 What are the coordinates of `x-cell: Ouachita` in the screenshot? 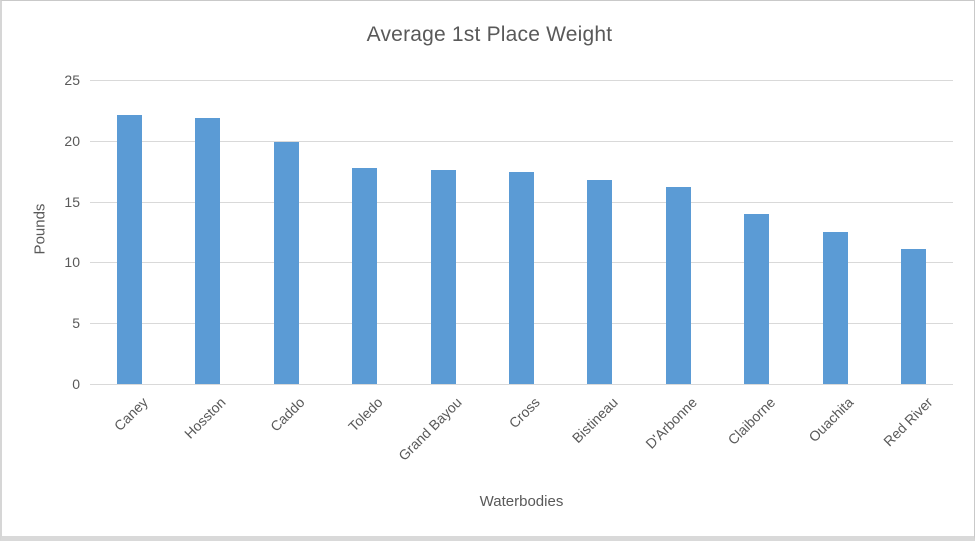 It's located at (835, 434).